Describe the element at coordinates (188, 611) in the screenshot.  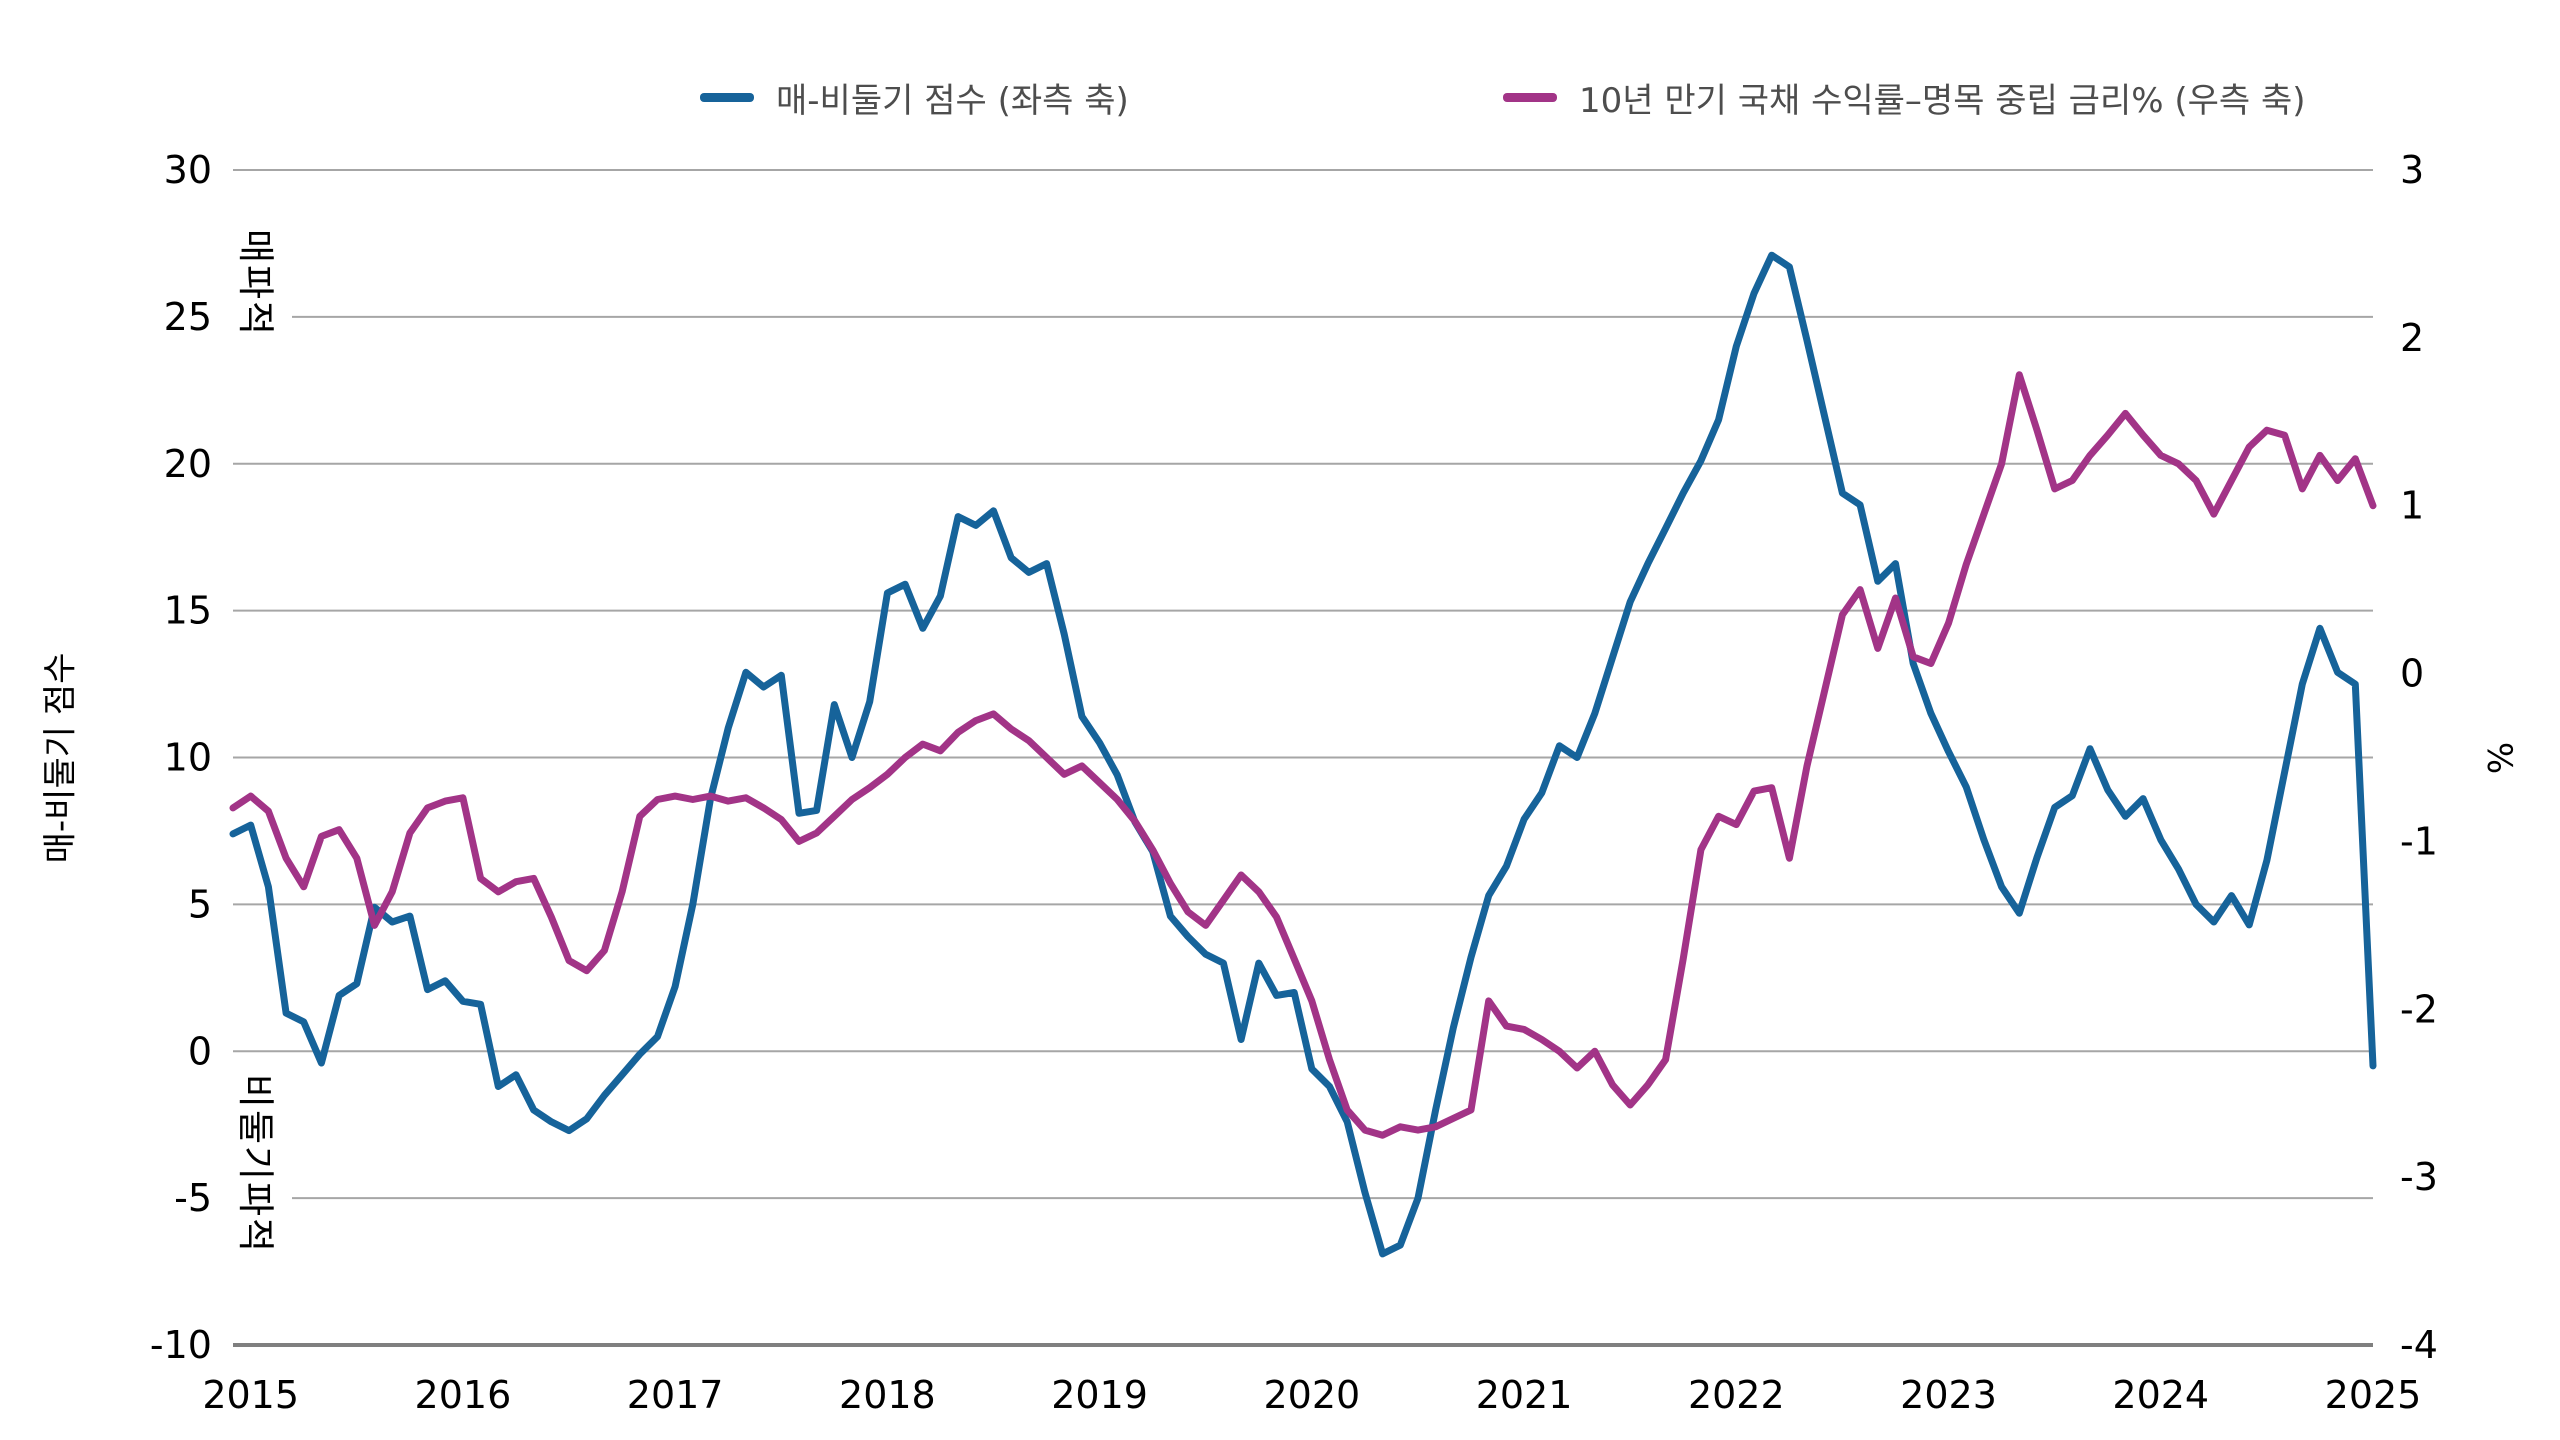
I see `left-tick-label-15: 15` at that location.